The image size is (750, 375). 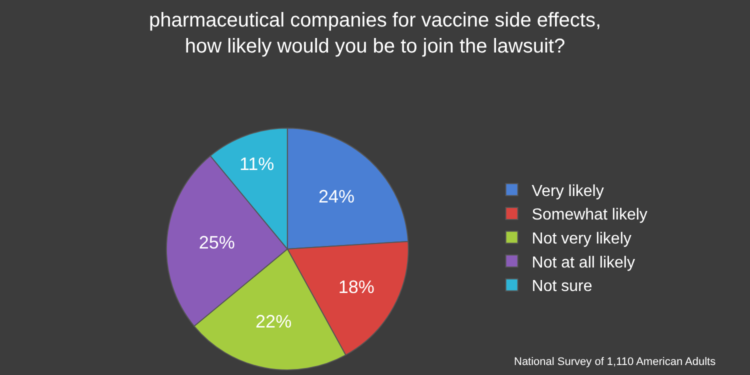 I want to click on legend-label: Not very likely, so click(x=582, y=239).